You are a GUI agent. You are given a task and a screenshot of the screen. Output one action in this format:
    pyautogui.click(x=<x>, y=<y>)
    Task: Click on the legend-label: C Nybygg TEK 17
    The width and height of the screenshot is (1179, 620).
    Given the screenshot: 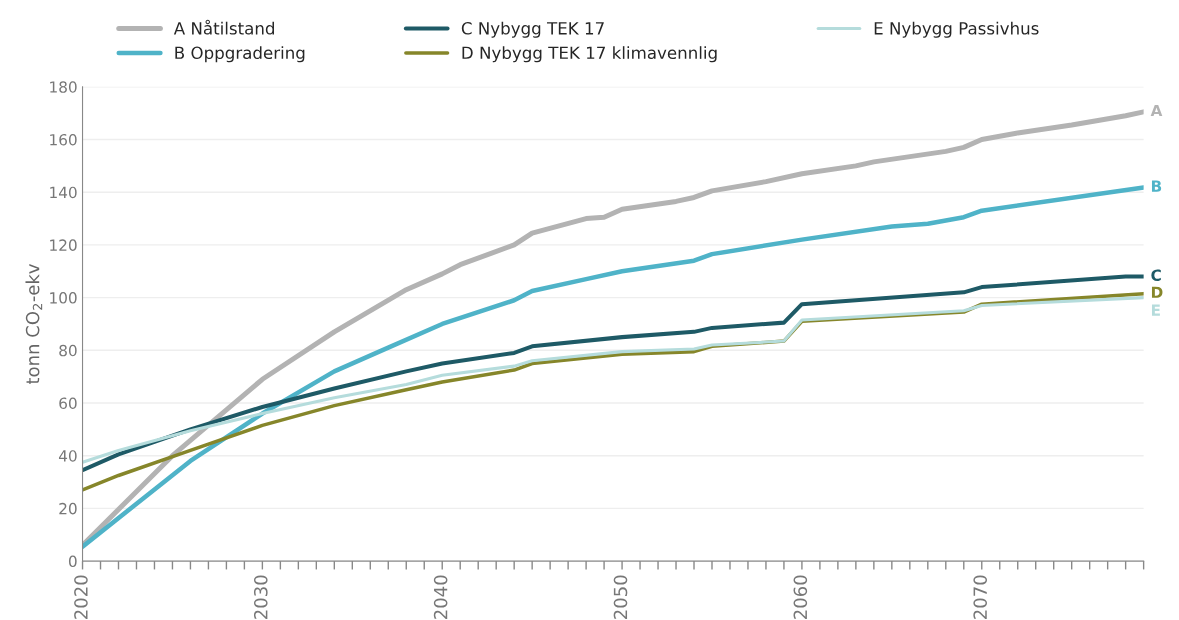 What is the action you would take?
    pyautogui.click(x=532, y=29)
    